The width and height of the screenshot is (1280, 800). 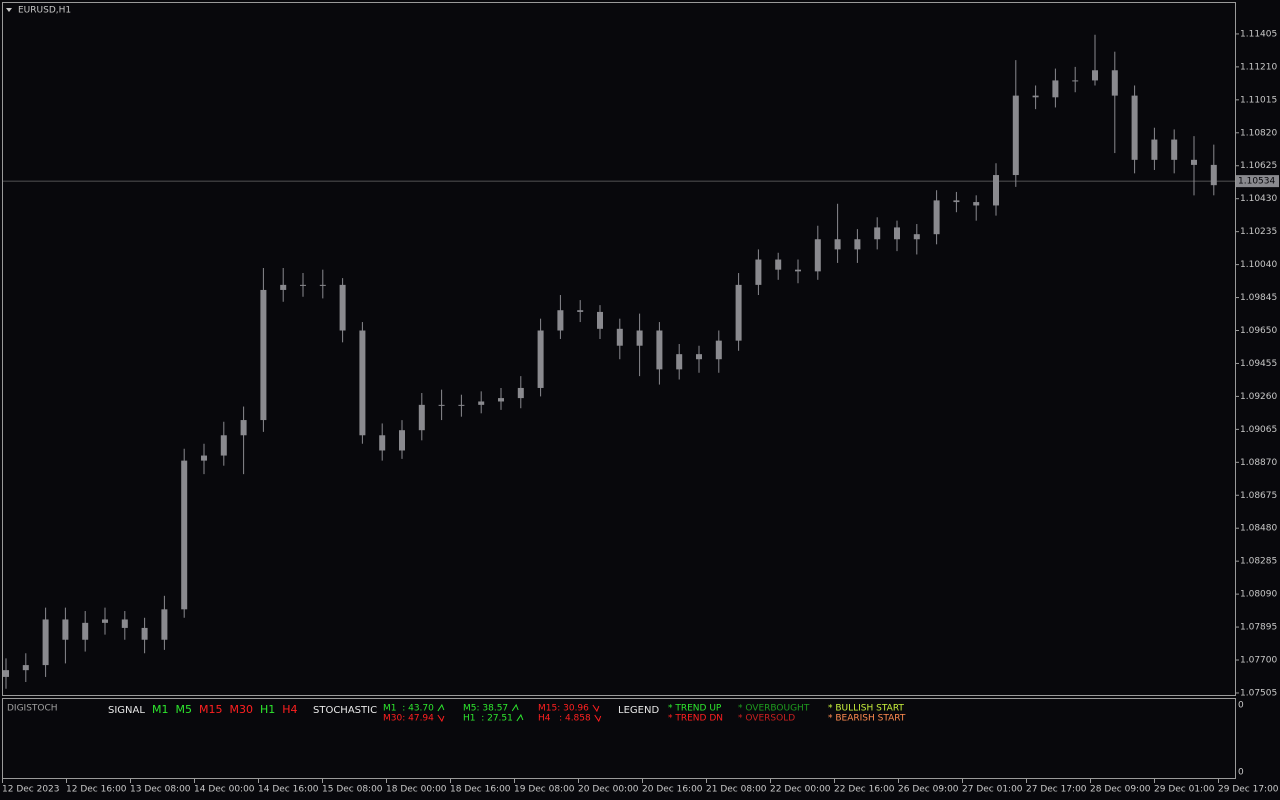 What do you see at coordinates (1258, 661) in the screenshot?
I see `y-tick-label: 1.07700` at bounding box center [1258, 661].